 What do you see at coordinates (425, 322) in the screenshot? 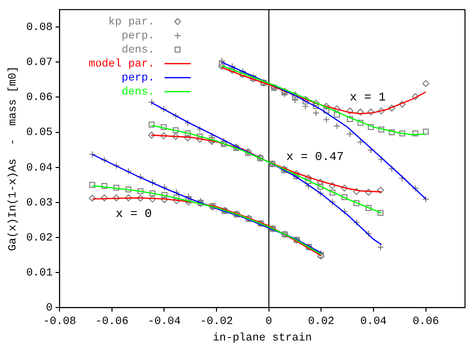
I see `x-tick-label: 0.06` at bounding box center [425, 322].